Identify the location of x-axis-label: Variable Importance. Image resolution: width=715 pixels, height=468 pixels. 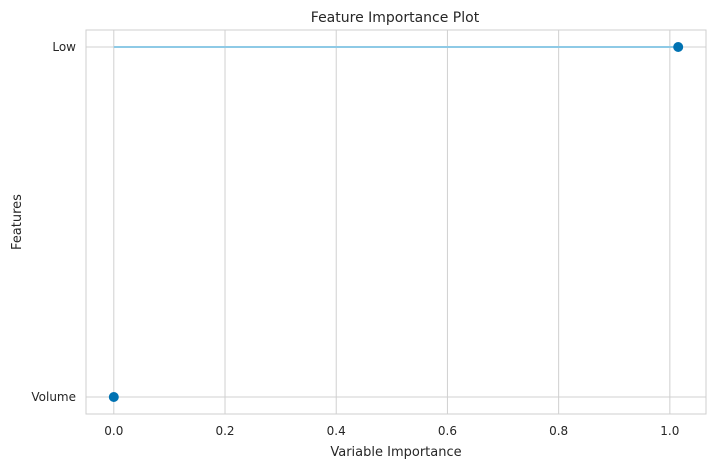
(395, 452).